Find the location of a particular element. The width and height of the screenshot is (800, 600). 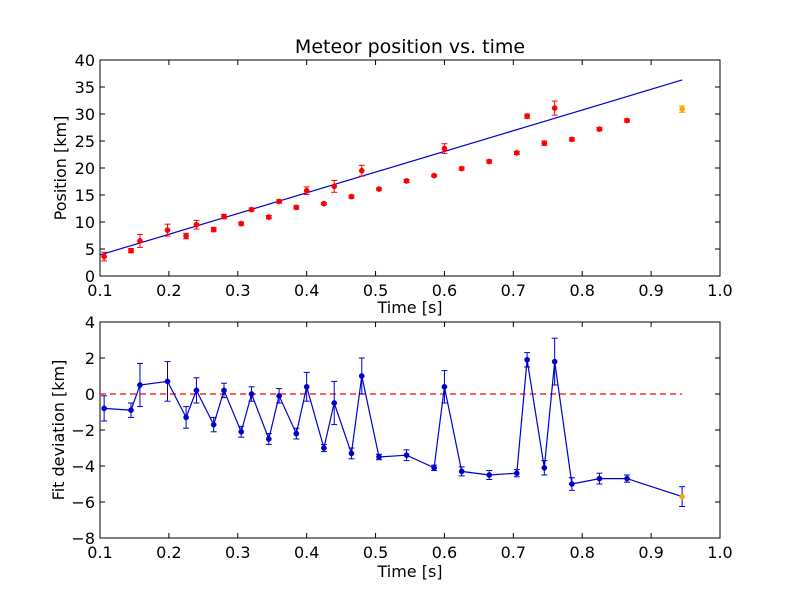

y-tick-label: 25 is located at coordinates (85, 141).